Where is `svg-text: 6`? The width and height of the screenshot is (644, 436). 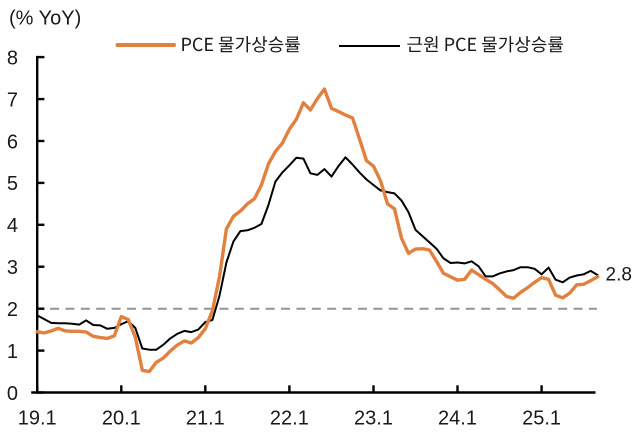
svg-text: 6 is located at coordinates (12, 142).